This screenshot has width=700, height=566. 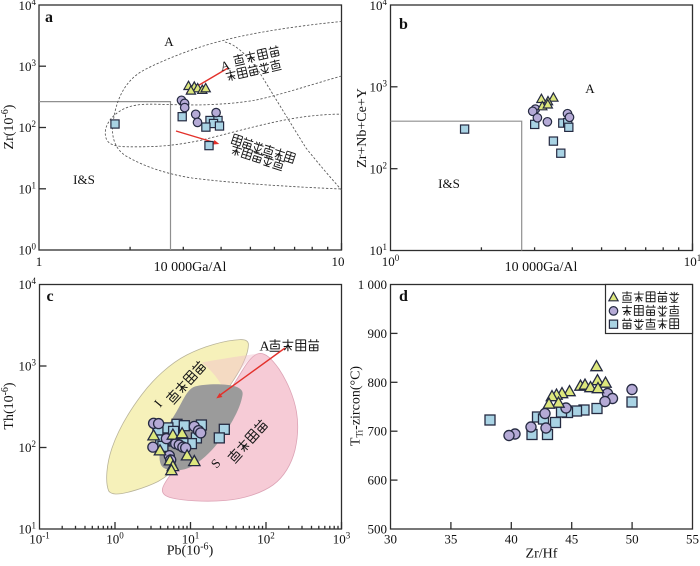 What do you see at coordinates (390, 539) in the screenshot?
I see `svg-text: 30` at bounding box center [390, 539].